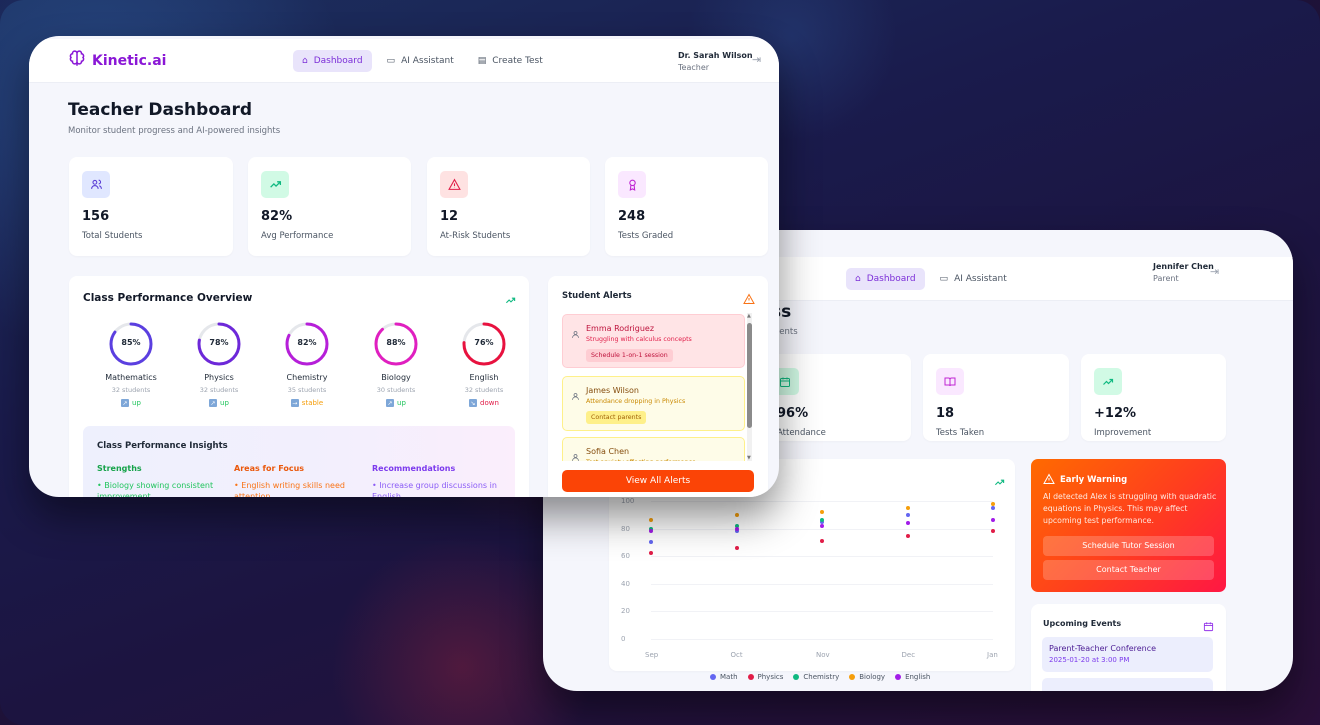 Image resolution: width=1320 pixels, height=725 pixels. Describe the element at coordinates (151, 206) in the screenshot. I see `stat-card-total-students: 156 Total Students` at that location.